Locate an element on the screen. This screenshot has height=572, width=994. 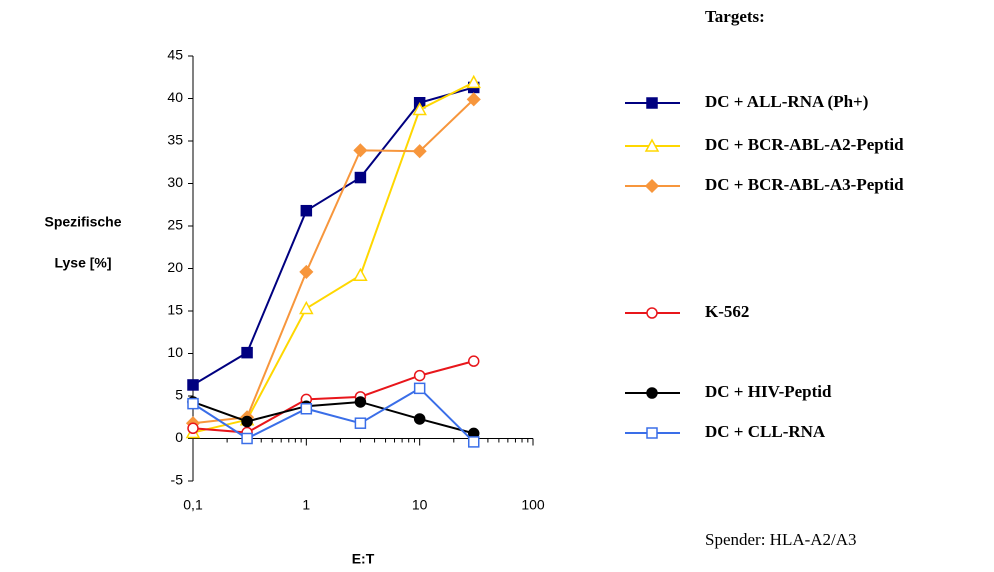
y-axis-label: Spezifische is located at coordinates (82, 222).